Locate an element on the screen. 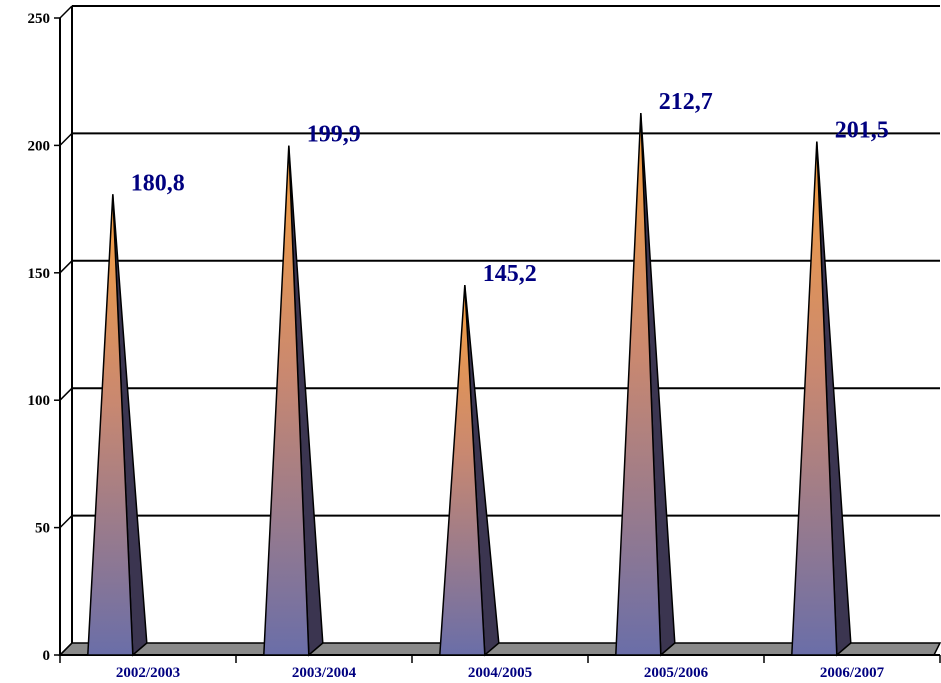 The image size is (941, 683). y-tick-label: 100 is located at coordinates (39, 401).